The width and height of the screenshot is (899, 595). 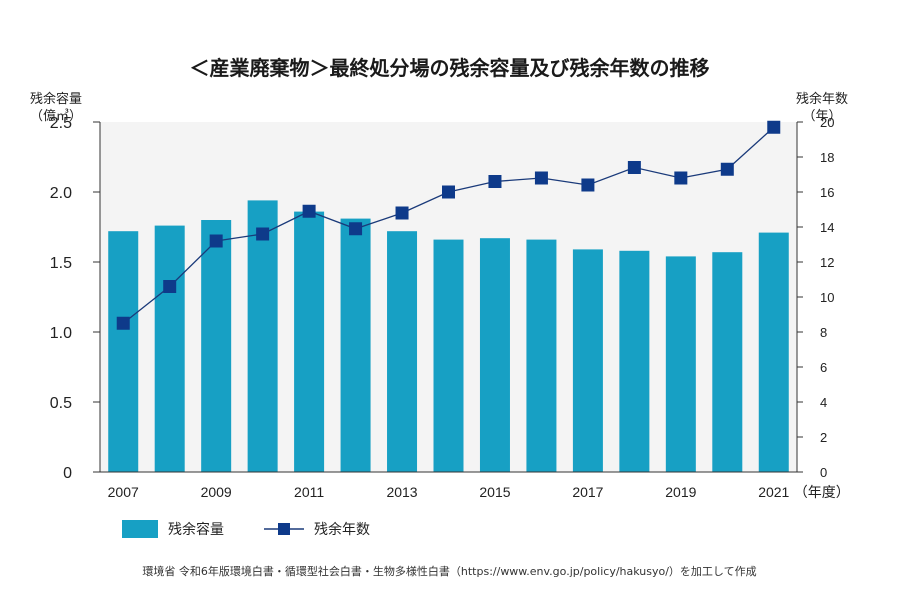 I want to click on right-tick-label: 20, so click(x=827, y=122).